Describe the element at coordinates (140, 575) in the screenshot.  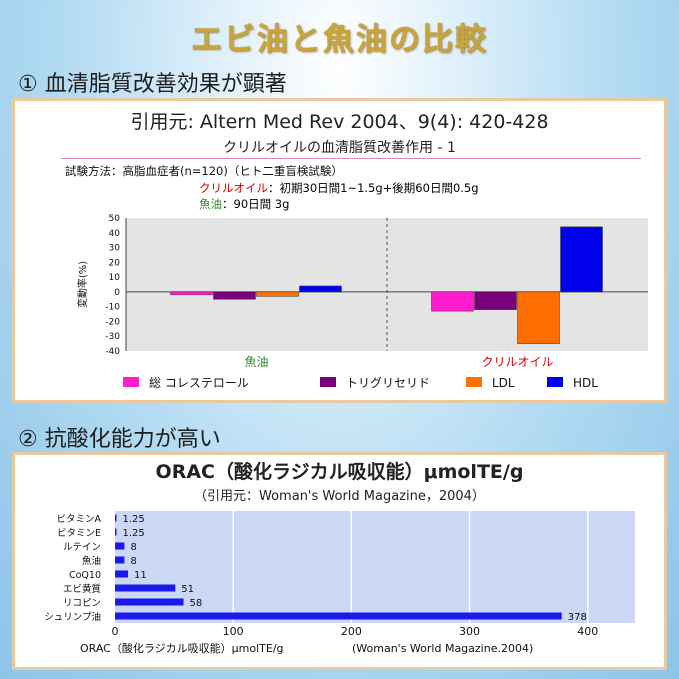
I see `value-label: 11` at that location.